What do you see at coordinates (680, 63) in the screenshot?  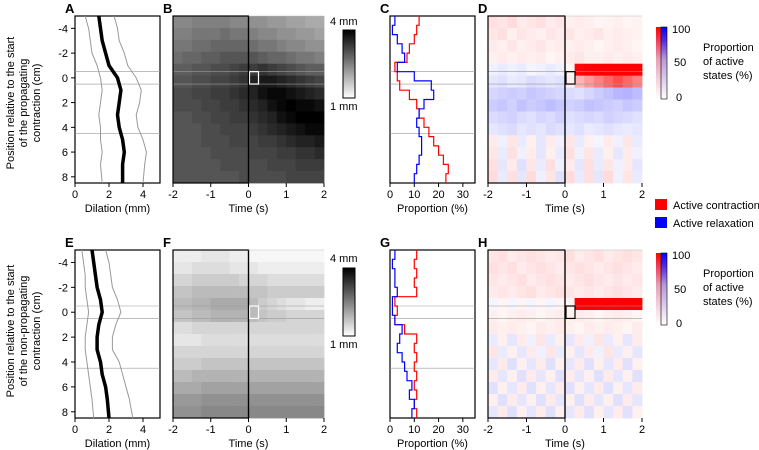 I see `colorbar-tick-50: 50` at bounding box center [680, 63].